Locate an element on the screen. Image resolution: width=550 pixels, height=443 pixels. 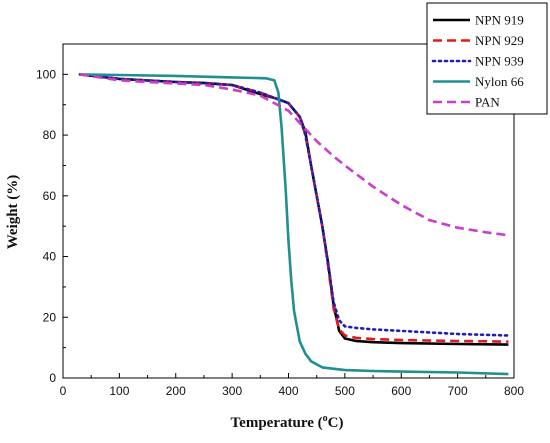
x-tick-label: 500 is located at coordinates (345, 391).